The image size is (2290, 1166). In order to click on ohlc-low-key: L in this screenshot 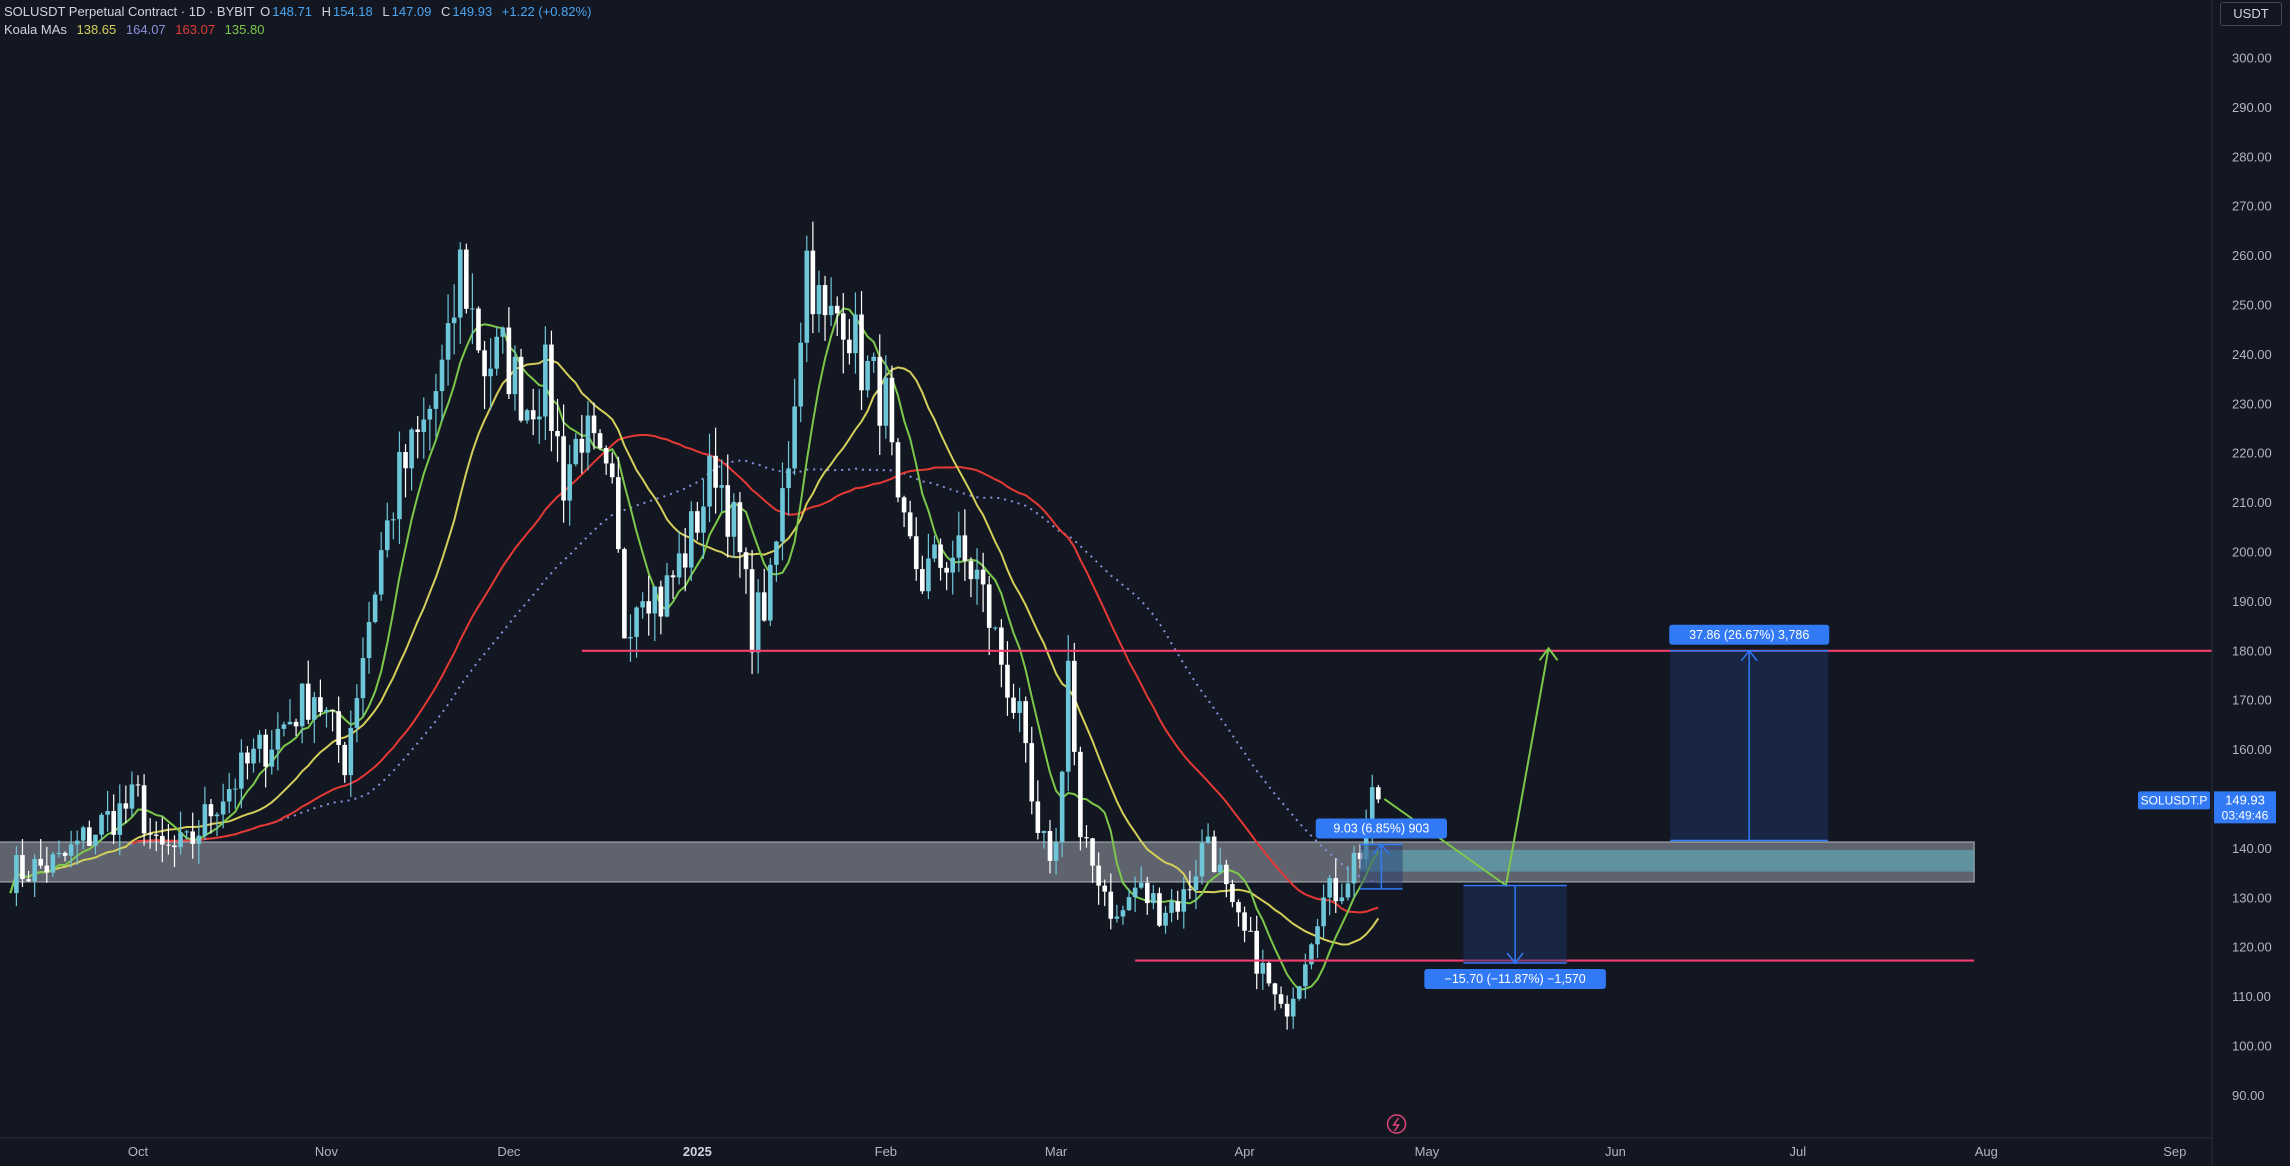, I will do `click(386, 11)`.